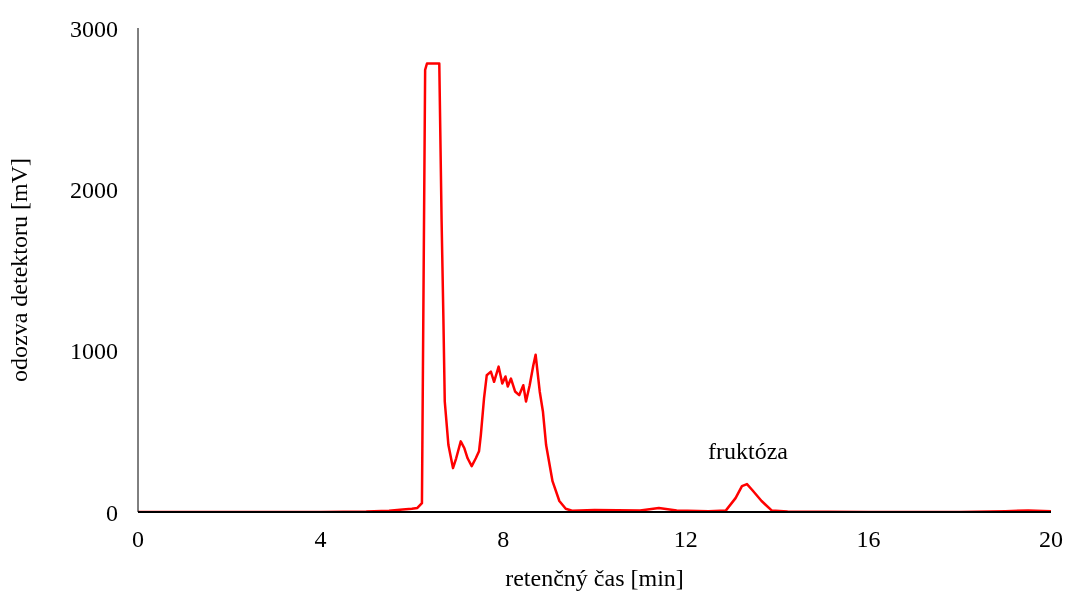 The image size is (1077, 604). Describe the element at coordinates (748, 451) in the screenshot. I see `annotation: fruktóza` at that location.